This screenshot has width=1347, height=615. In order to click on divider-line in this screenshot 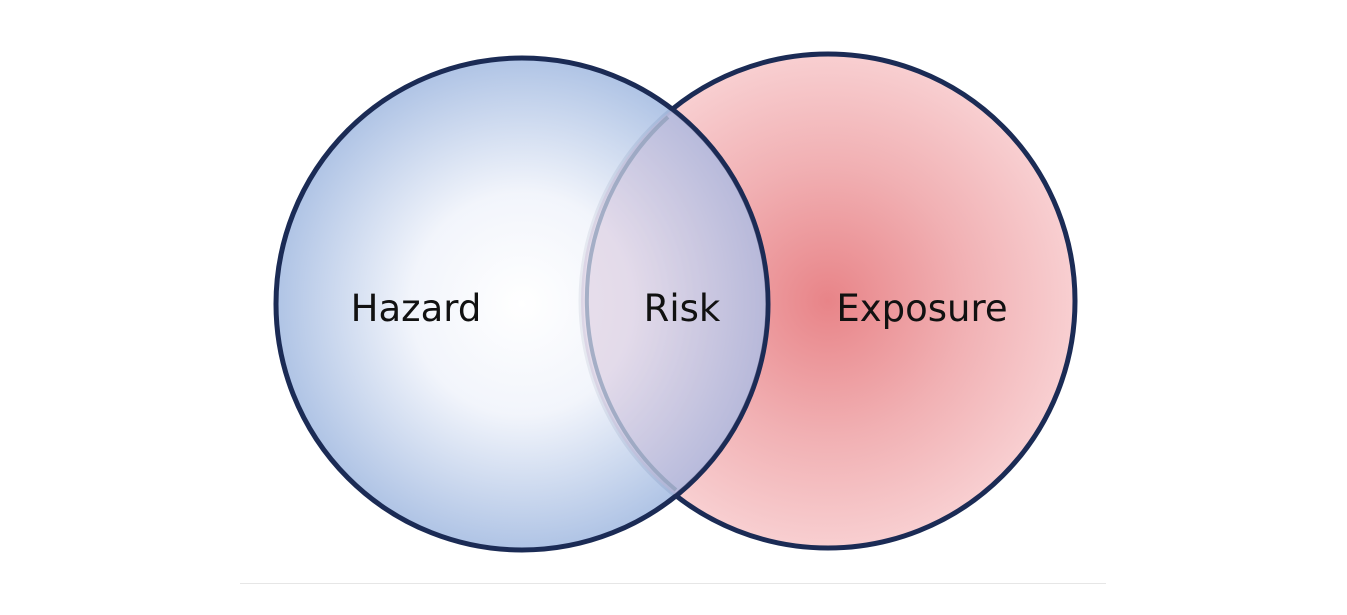, I will do `click(673, 583)`.